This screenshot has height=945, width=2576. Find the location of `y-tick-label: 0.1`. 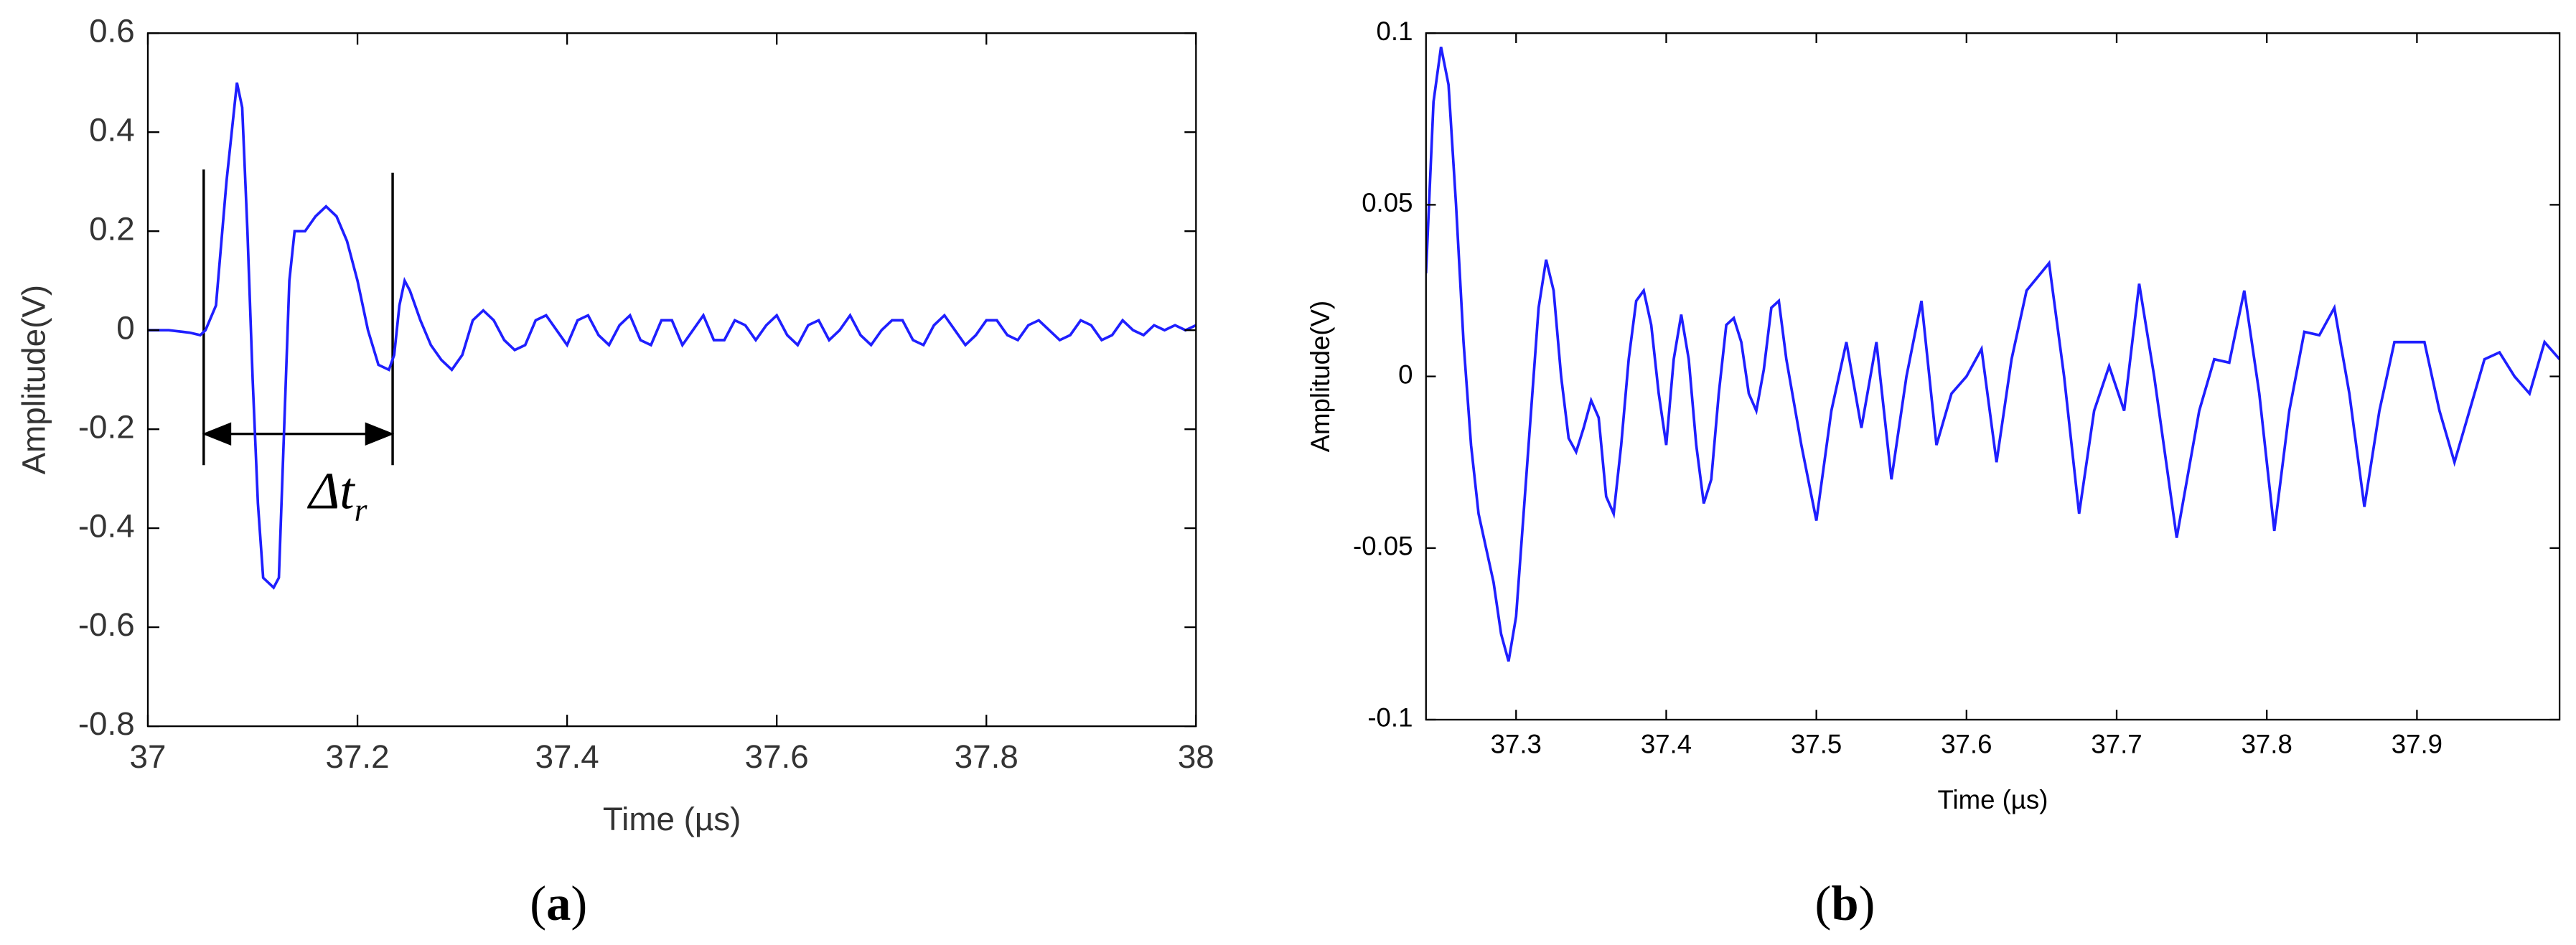

y-tick-label: 0.1 is located at coordinates (1395, 31).